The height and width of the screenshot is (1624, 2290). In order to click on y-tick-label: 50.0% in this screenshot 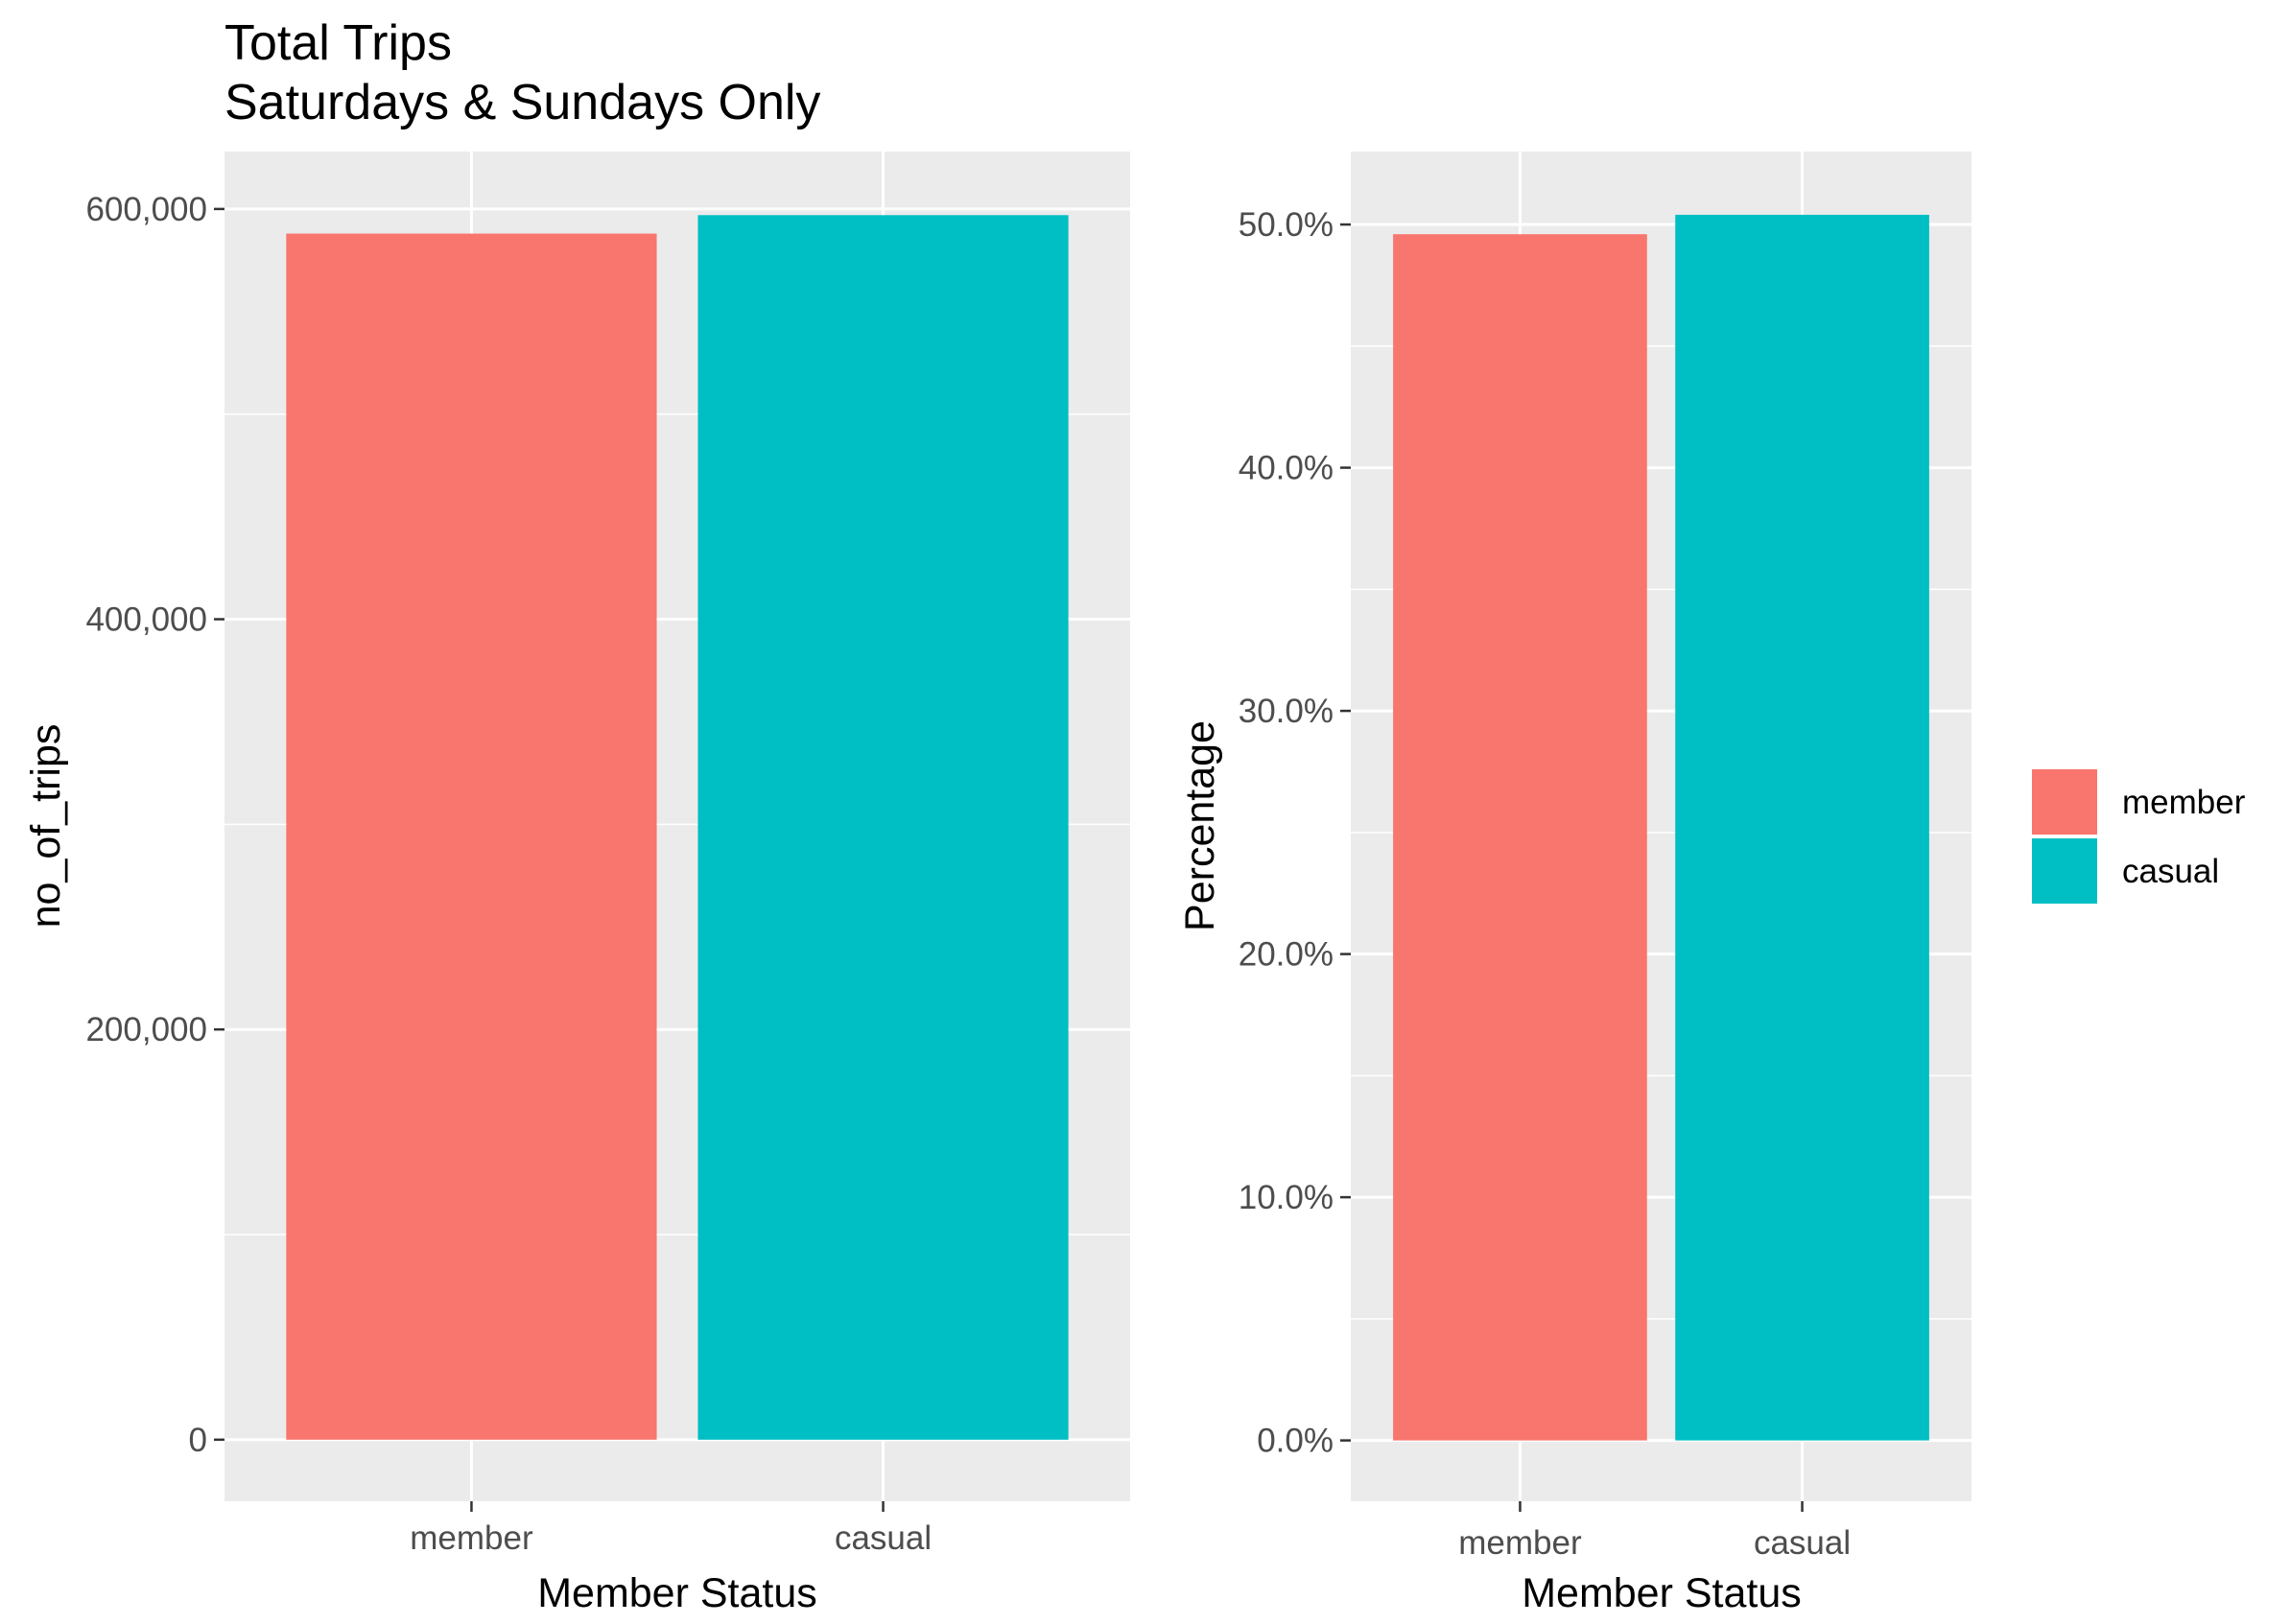, I will do `click(1286, 225)`.